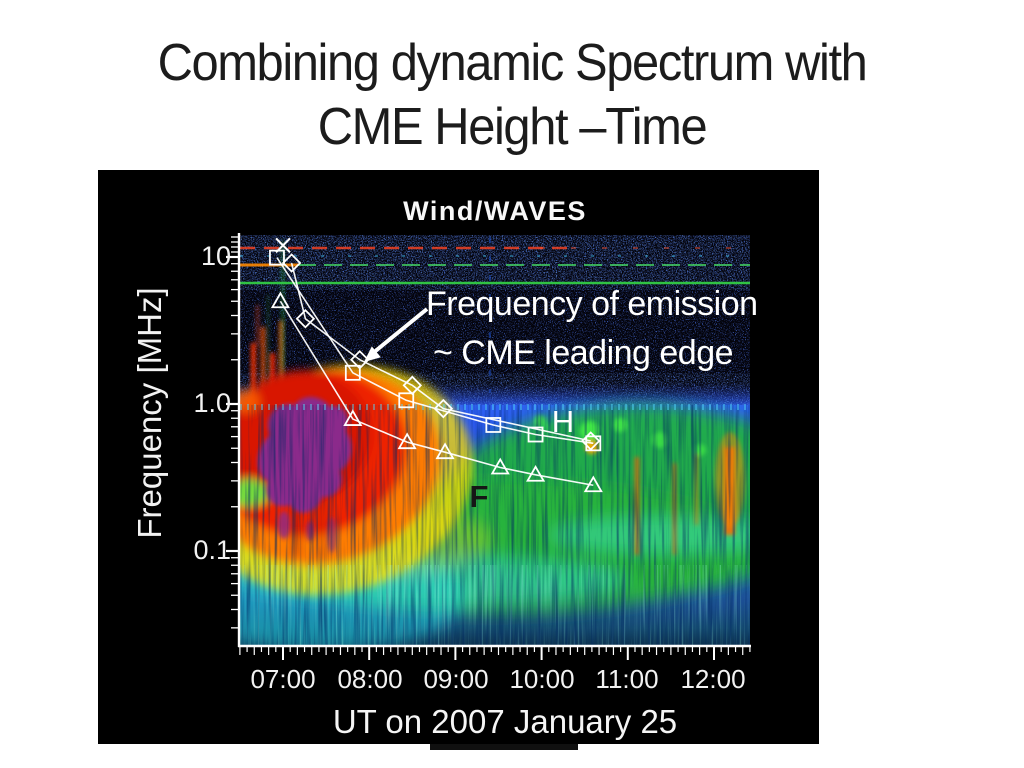 The image size is (1024, 768). What do you see at coordinates (396, 334) in the screenshot?
I see `annotation-arrow` at bounding box center [396, 334].